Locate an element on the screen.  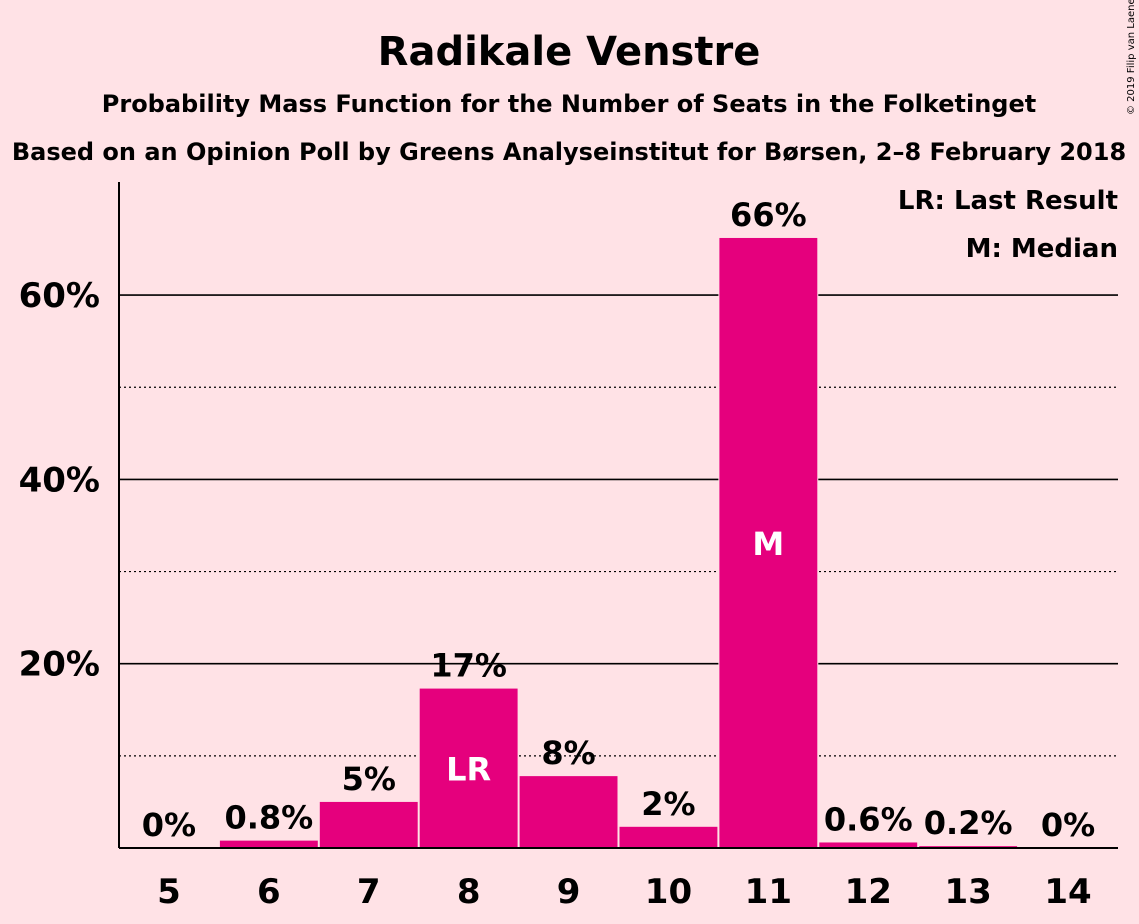
x-tick-label: 5 is located at coordinates (169, 892).